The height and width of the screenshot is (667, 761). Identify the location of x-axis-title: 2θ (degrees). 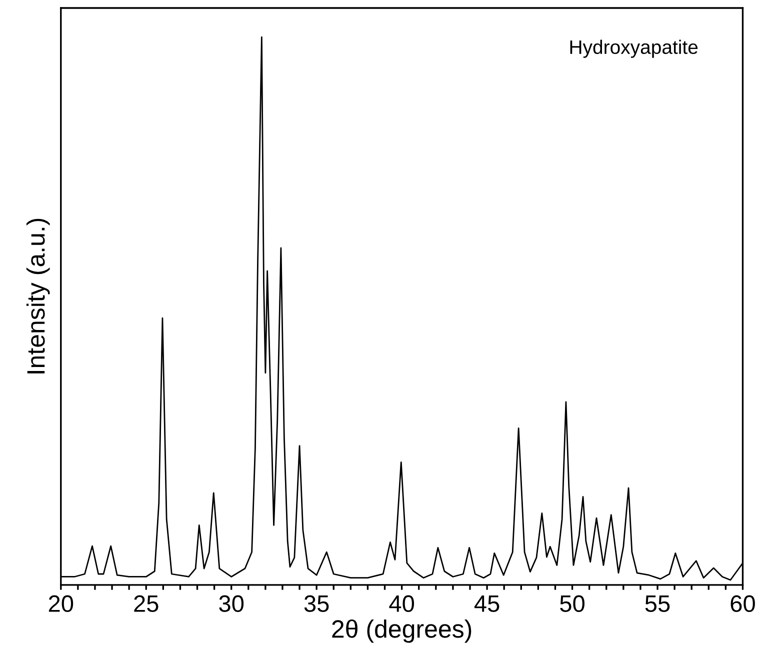
(402, 631).